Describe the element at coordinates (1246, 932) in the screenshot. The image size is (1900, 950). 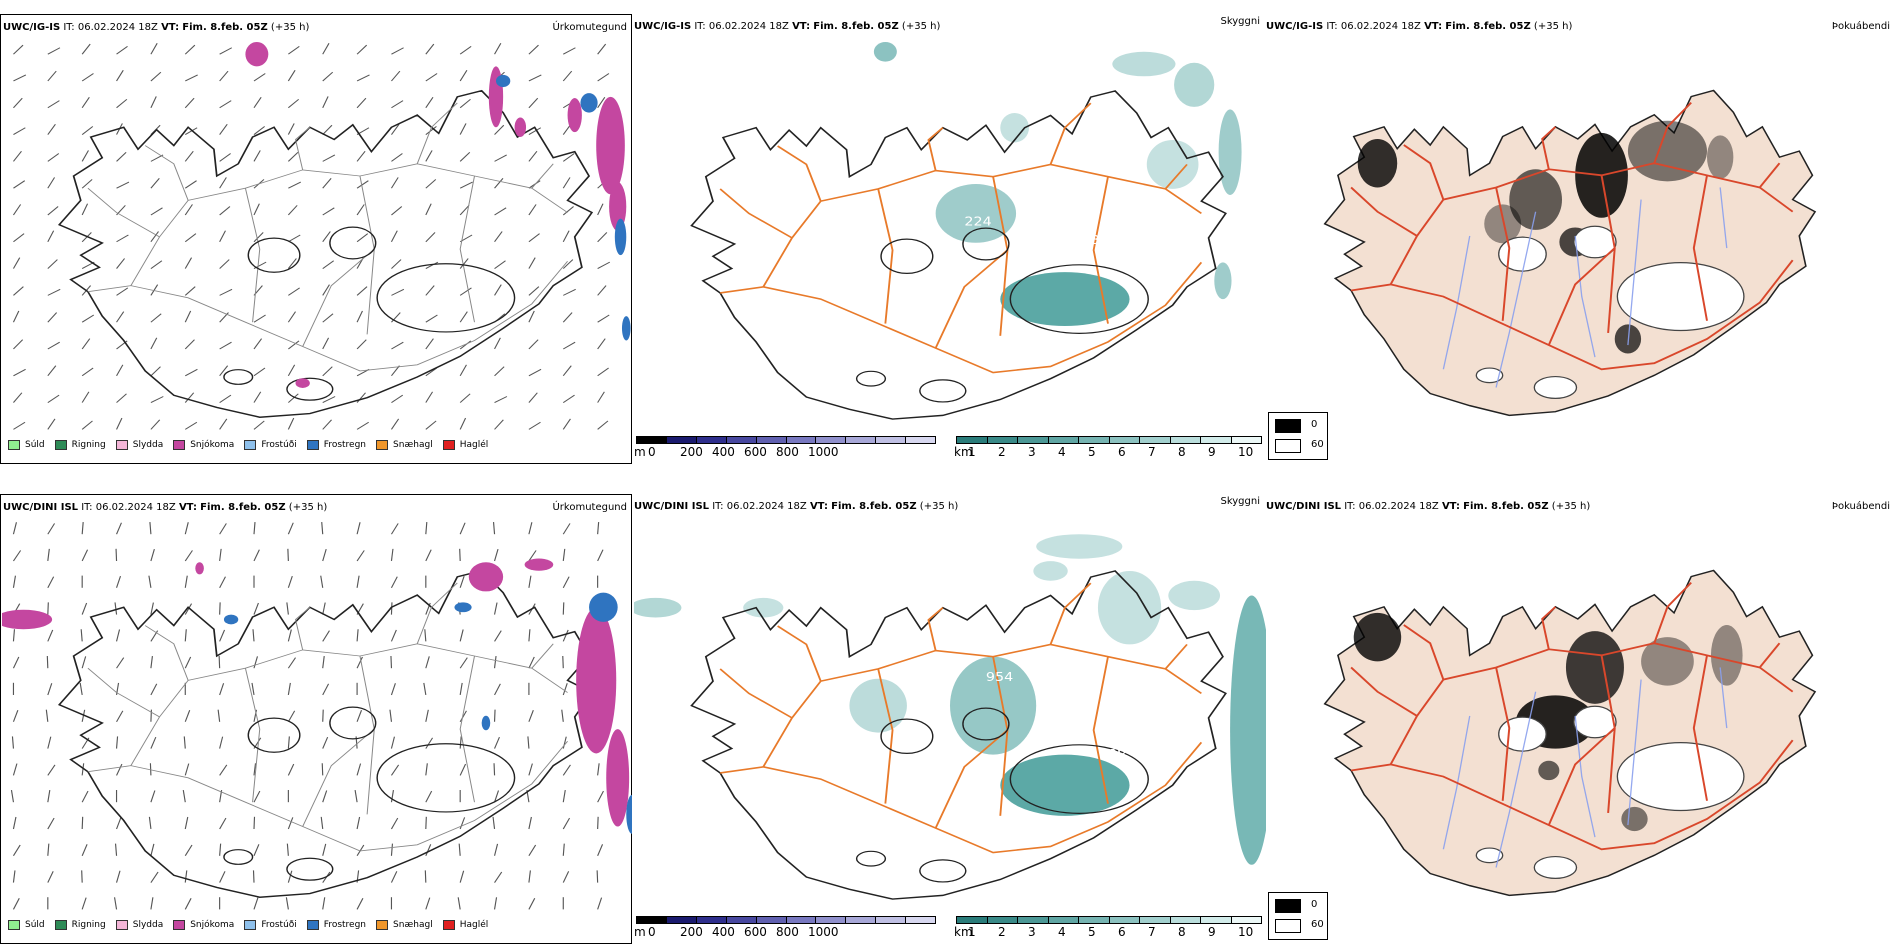
I see `colorbar-tick: 10` at that location.